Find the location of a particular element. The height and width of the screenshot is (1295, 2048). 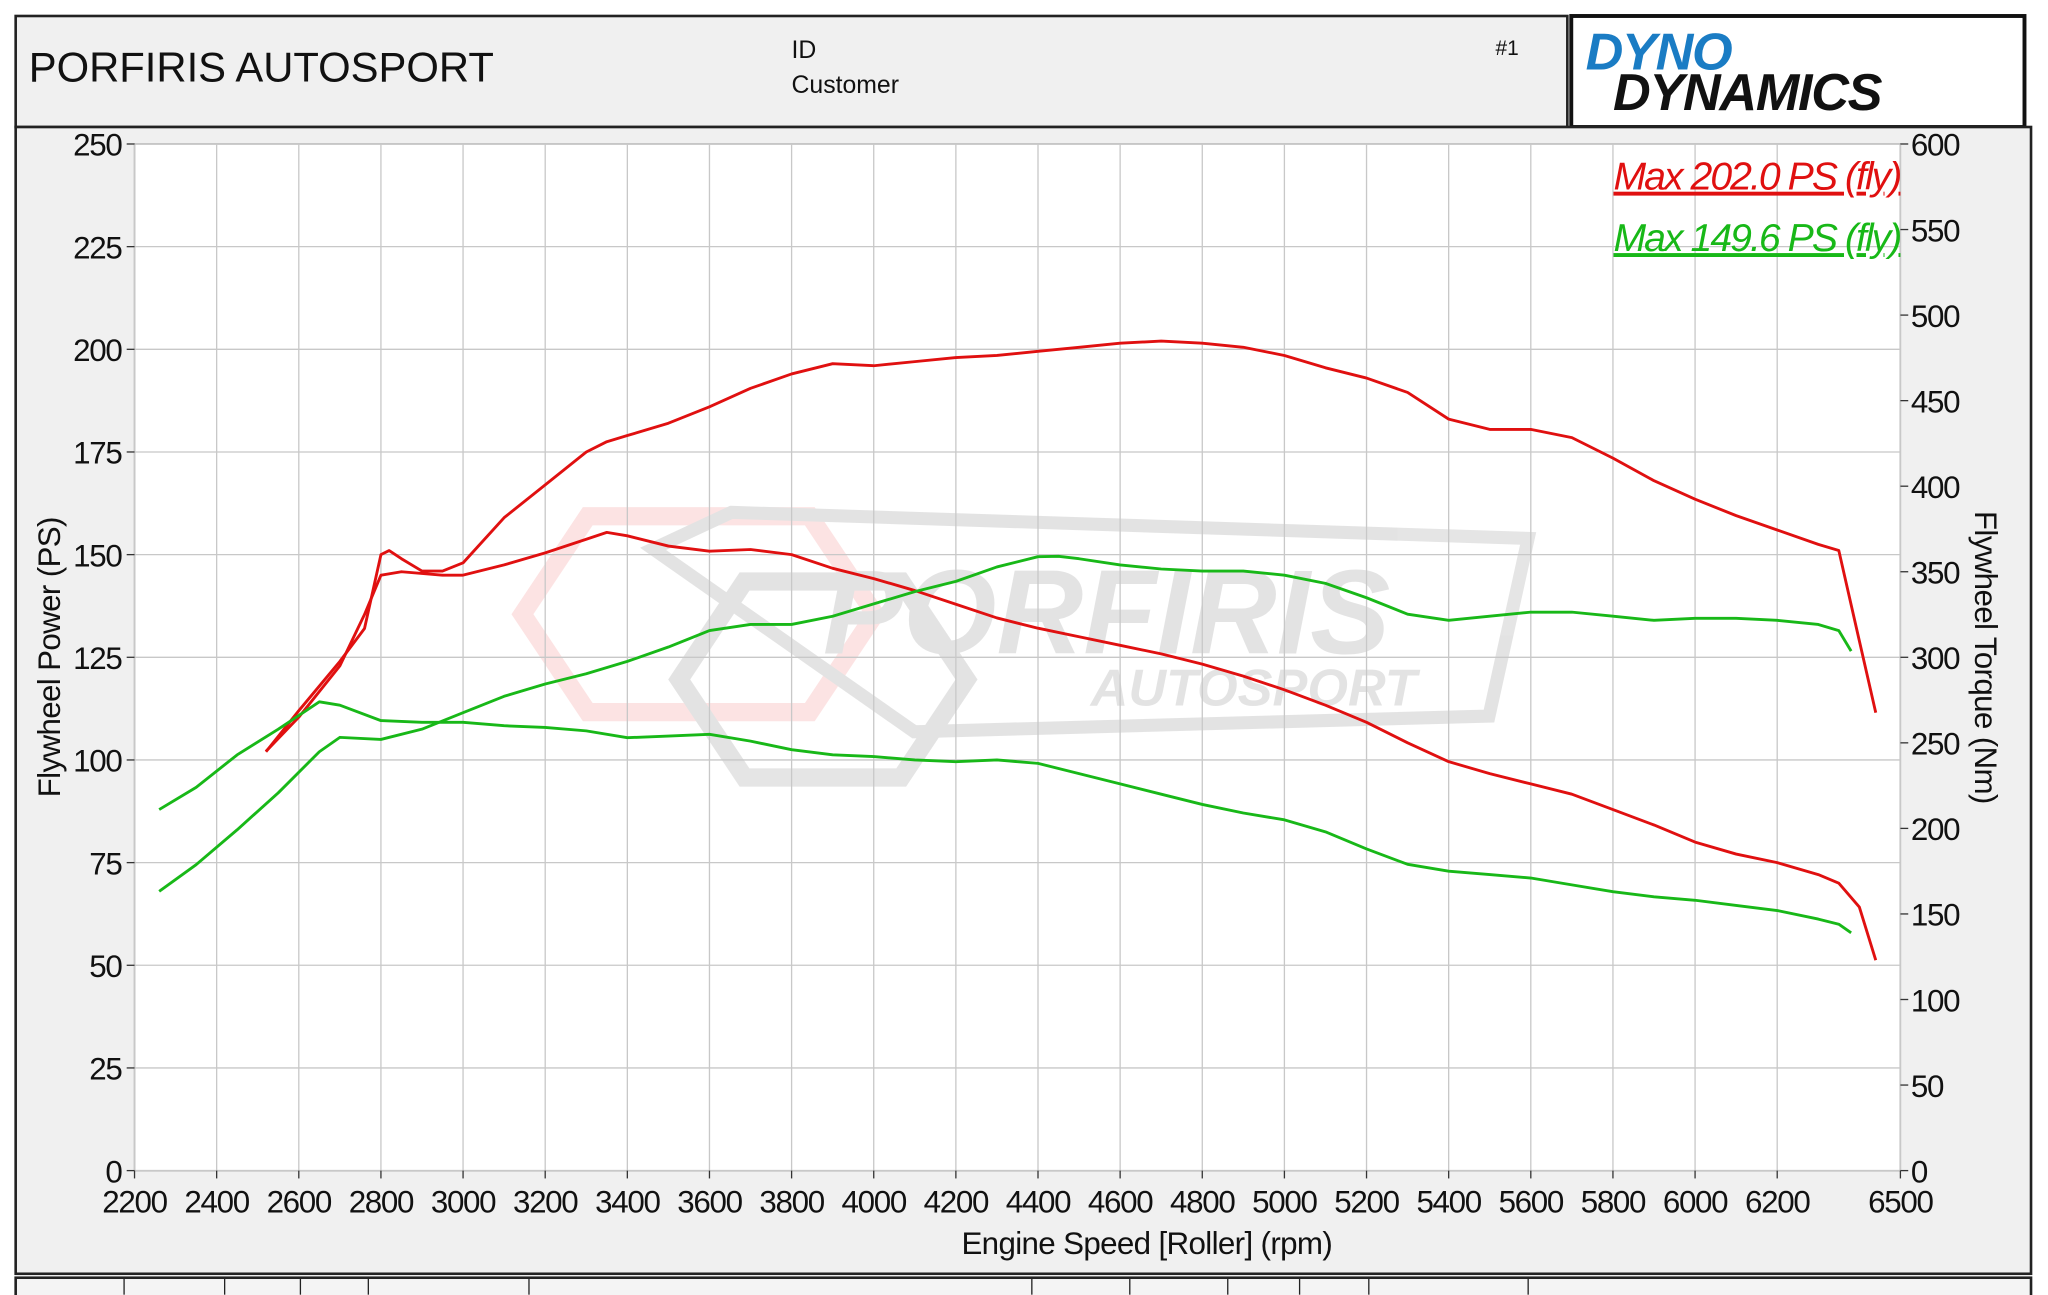

logo-box is located at coordinates (1798, 71).